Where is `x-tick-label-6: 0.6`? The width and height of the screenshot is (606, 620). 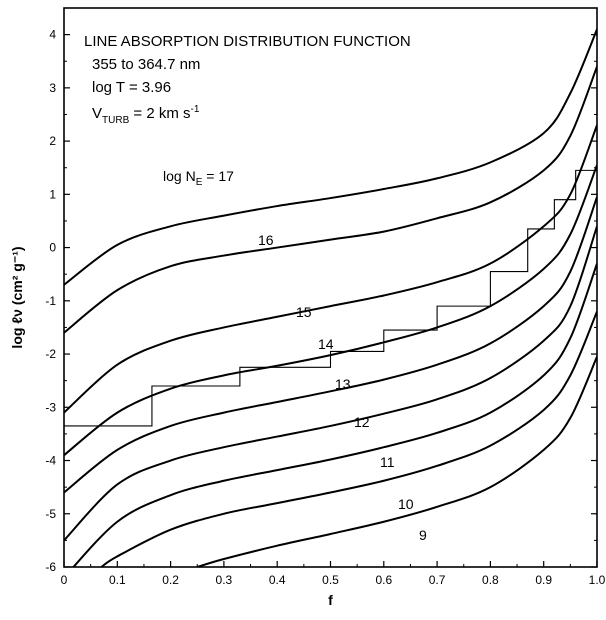
x-tick-label-6: 0.6 is located at coordinates (383, 580).